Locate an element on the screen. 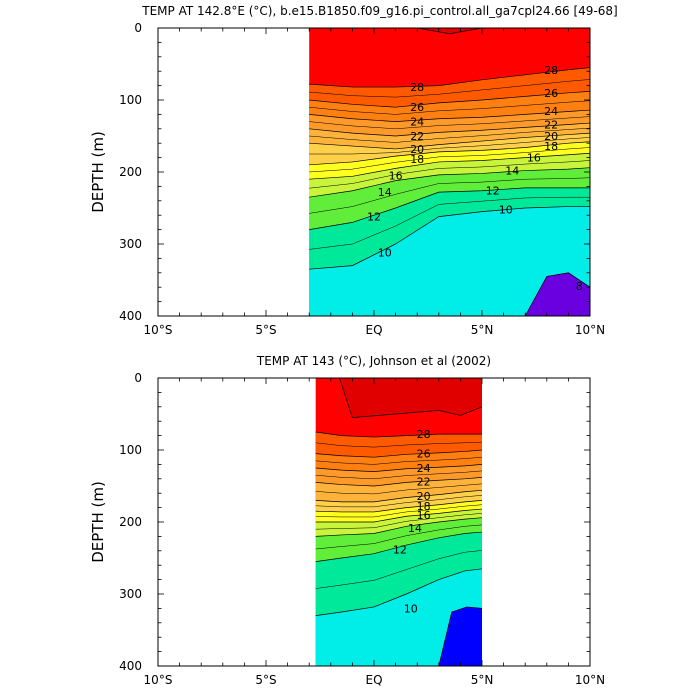 This screenshot has width=700, height=700. contour-label: 8 is located at coordinates (579, 286).